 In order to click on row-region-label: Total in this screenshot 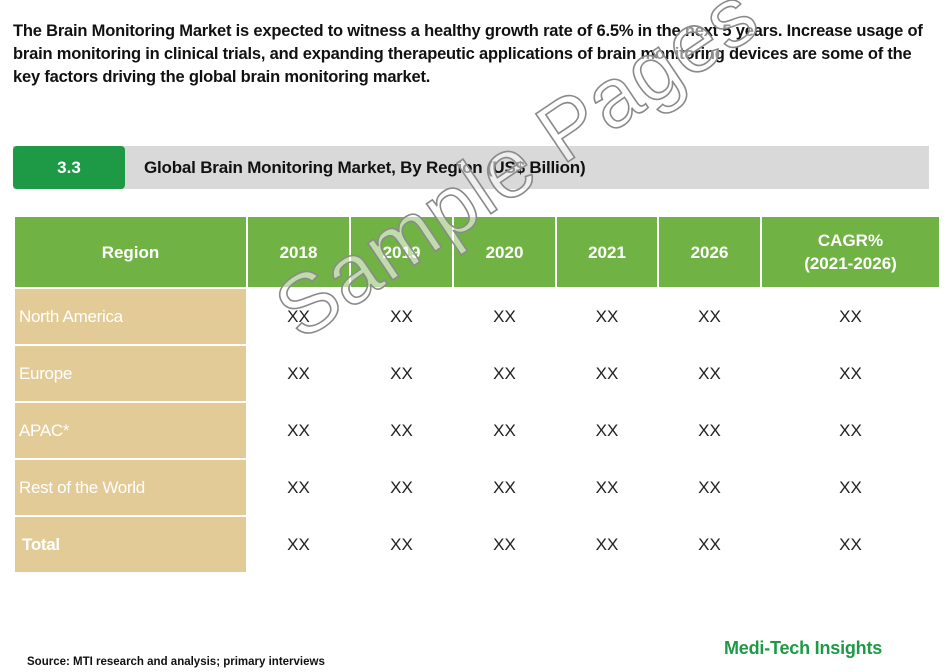, I will do `click(130, 544)`.